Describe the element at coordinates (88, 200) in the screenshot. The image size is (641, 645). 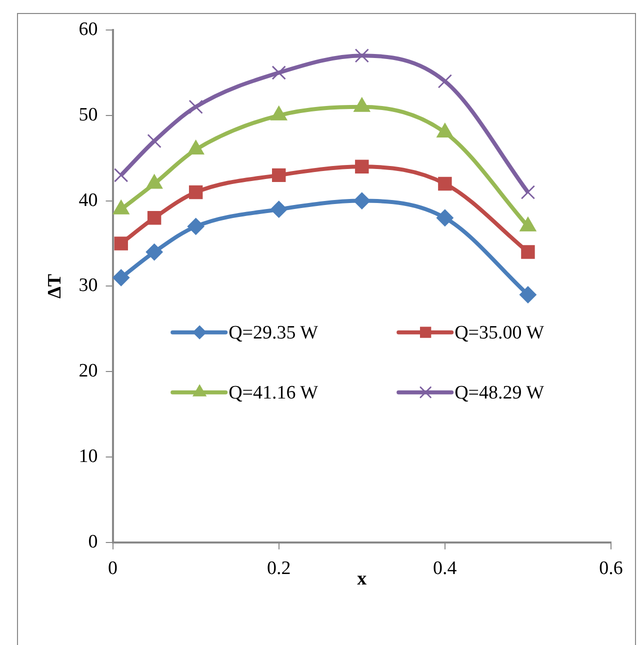
I see `y-tick-label: 40` at that location.